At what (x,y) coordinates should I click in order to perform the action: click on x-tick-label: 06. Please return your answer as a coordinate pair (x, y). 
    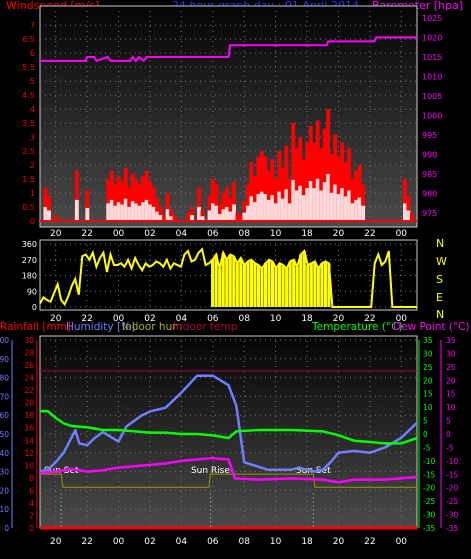
    Looking at the image, I should click on (213, 234).